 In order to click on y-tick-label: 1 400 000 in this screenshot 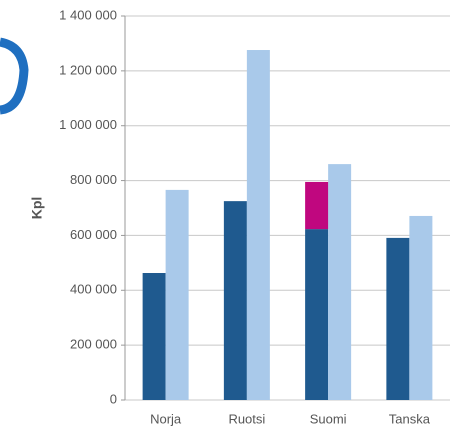, I will do `click(88, 14)`.